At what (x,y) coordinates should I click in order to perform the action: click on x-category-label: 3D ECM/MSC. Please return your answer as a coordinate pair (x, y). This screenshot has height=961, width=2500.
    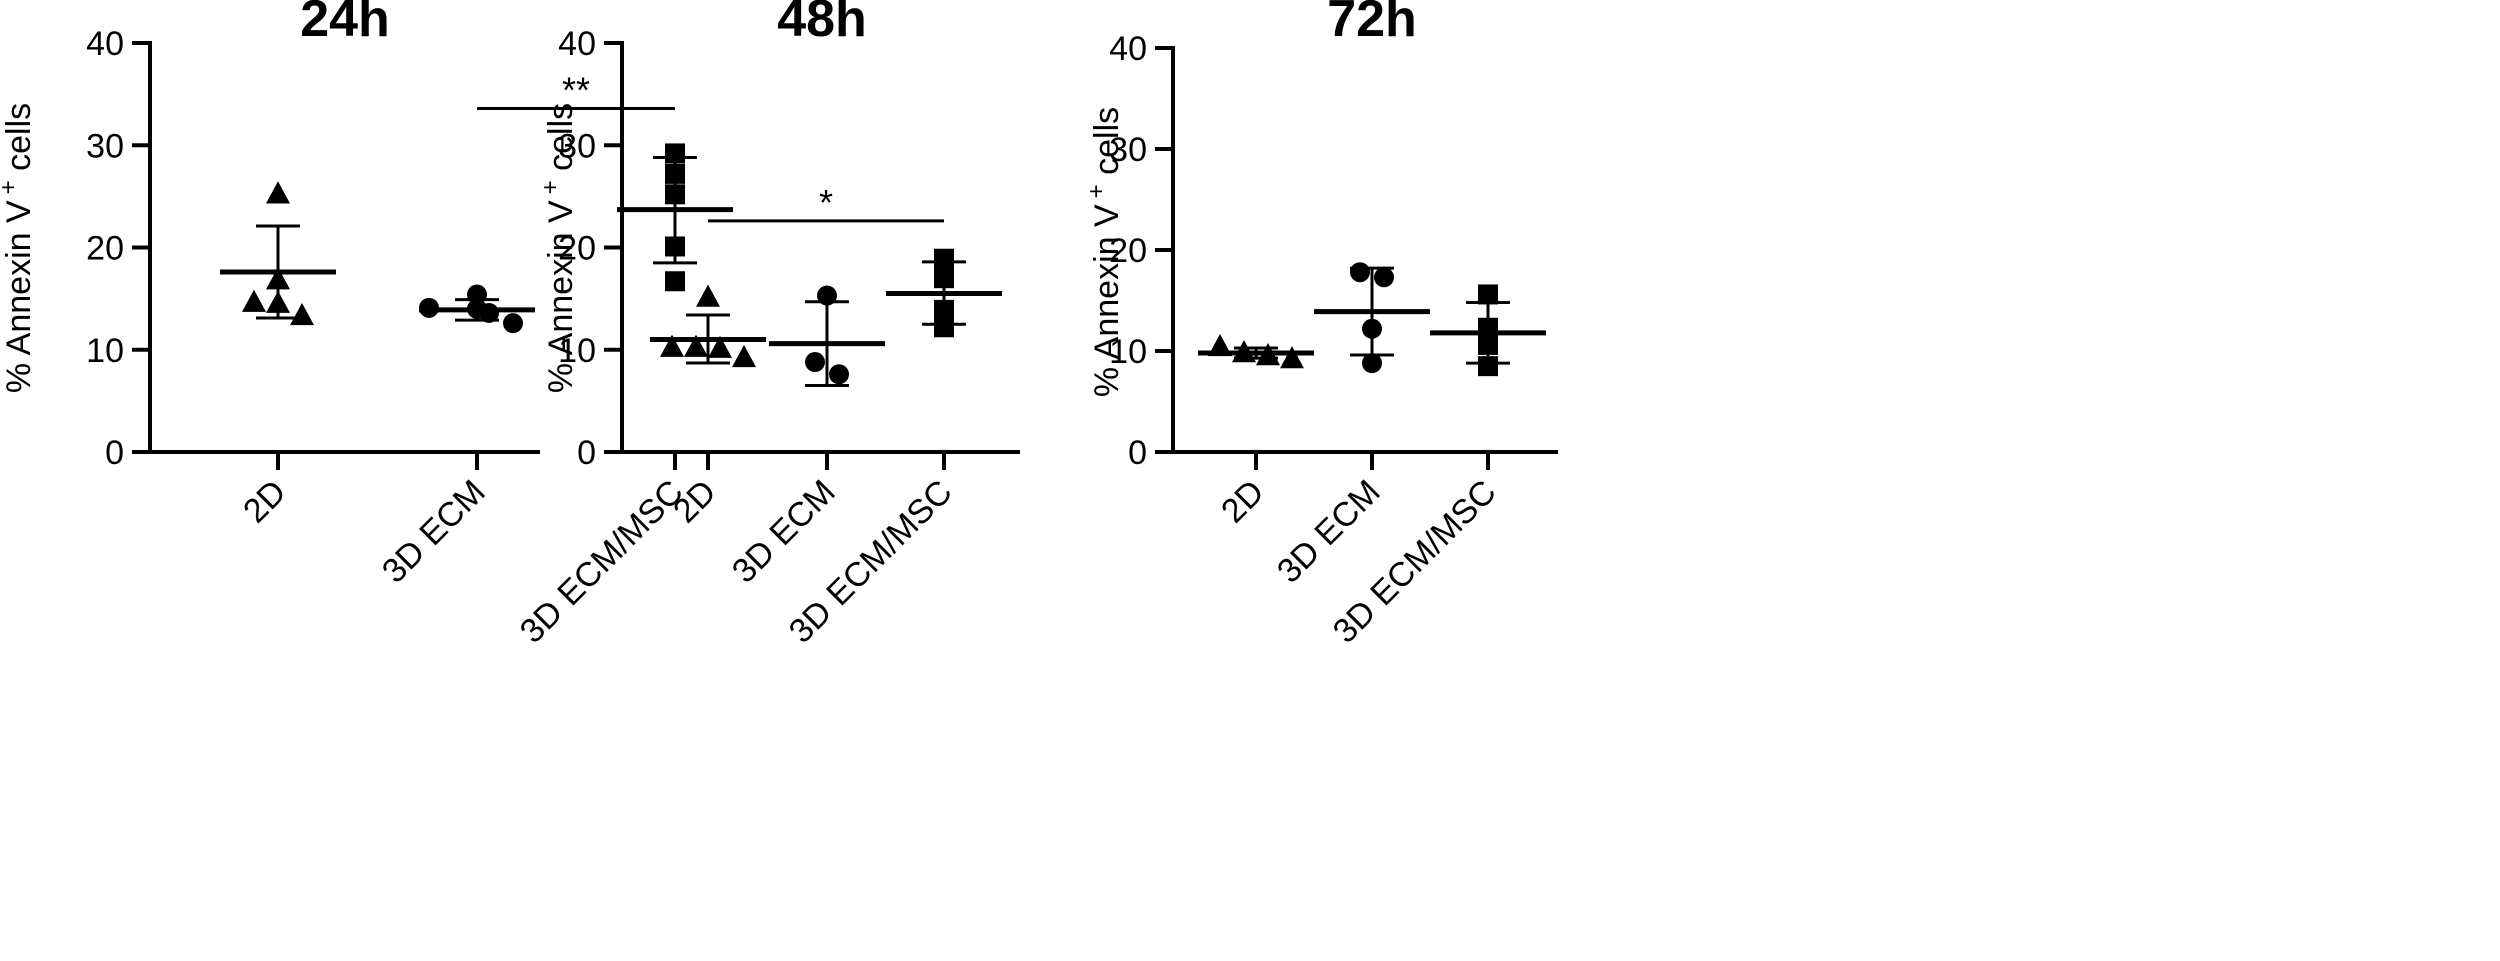
    Looking at the image, I should click on (602, 562).